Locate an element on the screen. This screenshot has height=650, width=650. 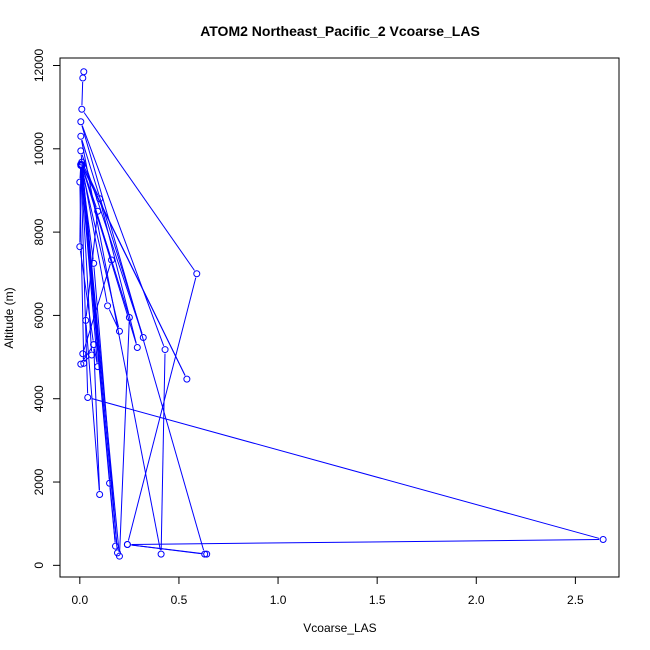
y-tick-label: 6000 is located at coordinates (39, 315).